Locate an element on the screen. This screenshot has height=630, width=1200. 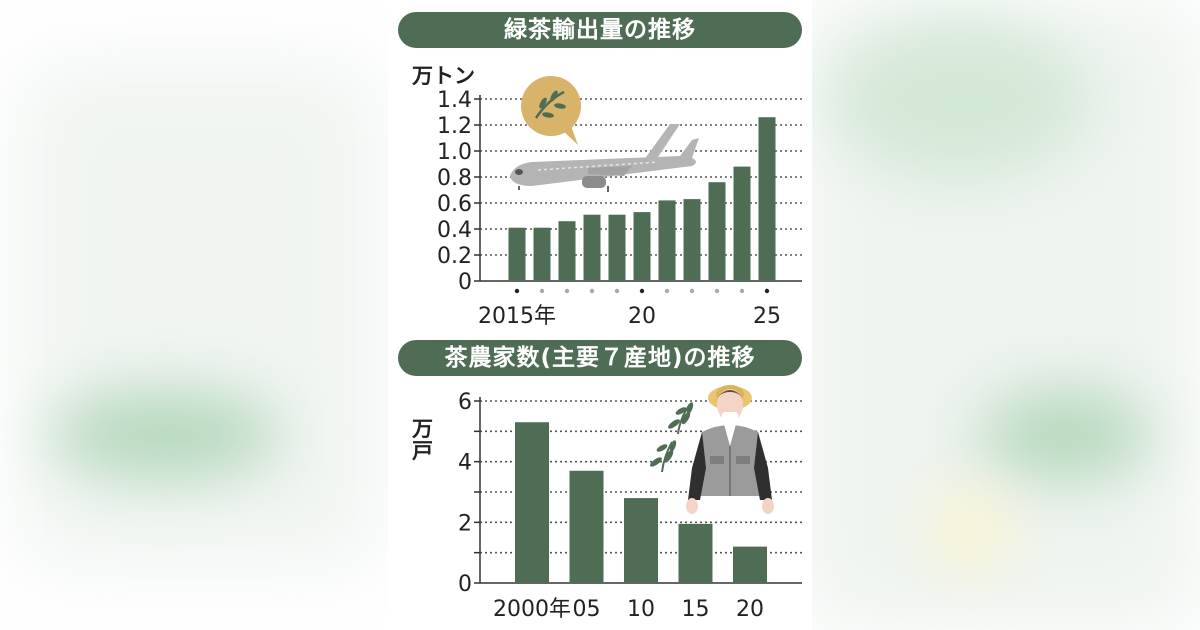
chart1-y-tick-label: 1.4 is located at coordinates (454, 100).